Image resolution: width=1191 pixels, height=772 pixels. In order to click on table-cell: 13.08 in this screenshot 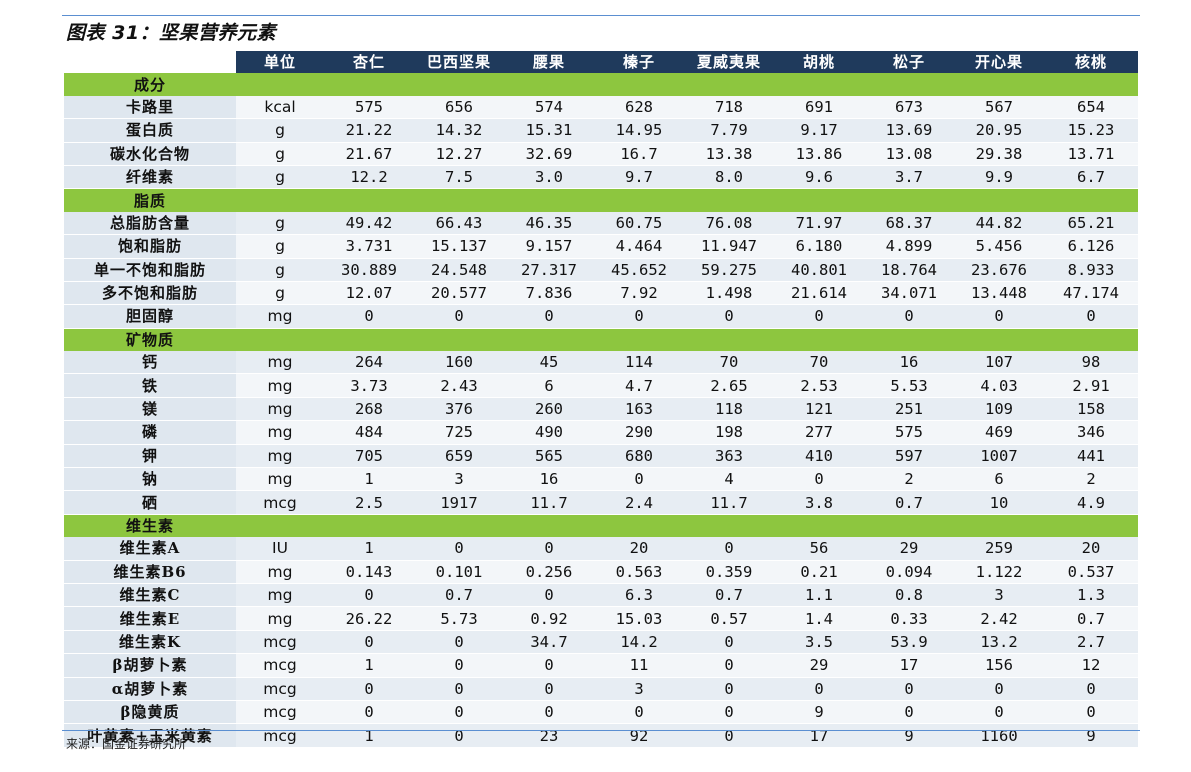, I will do `click(909, 154)`.